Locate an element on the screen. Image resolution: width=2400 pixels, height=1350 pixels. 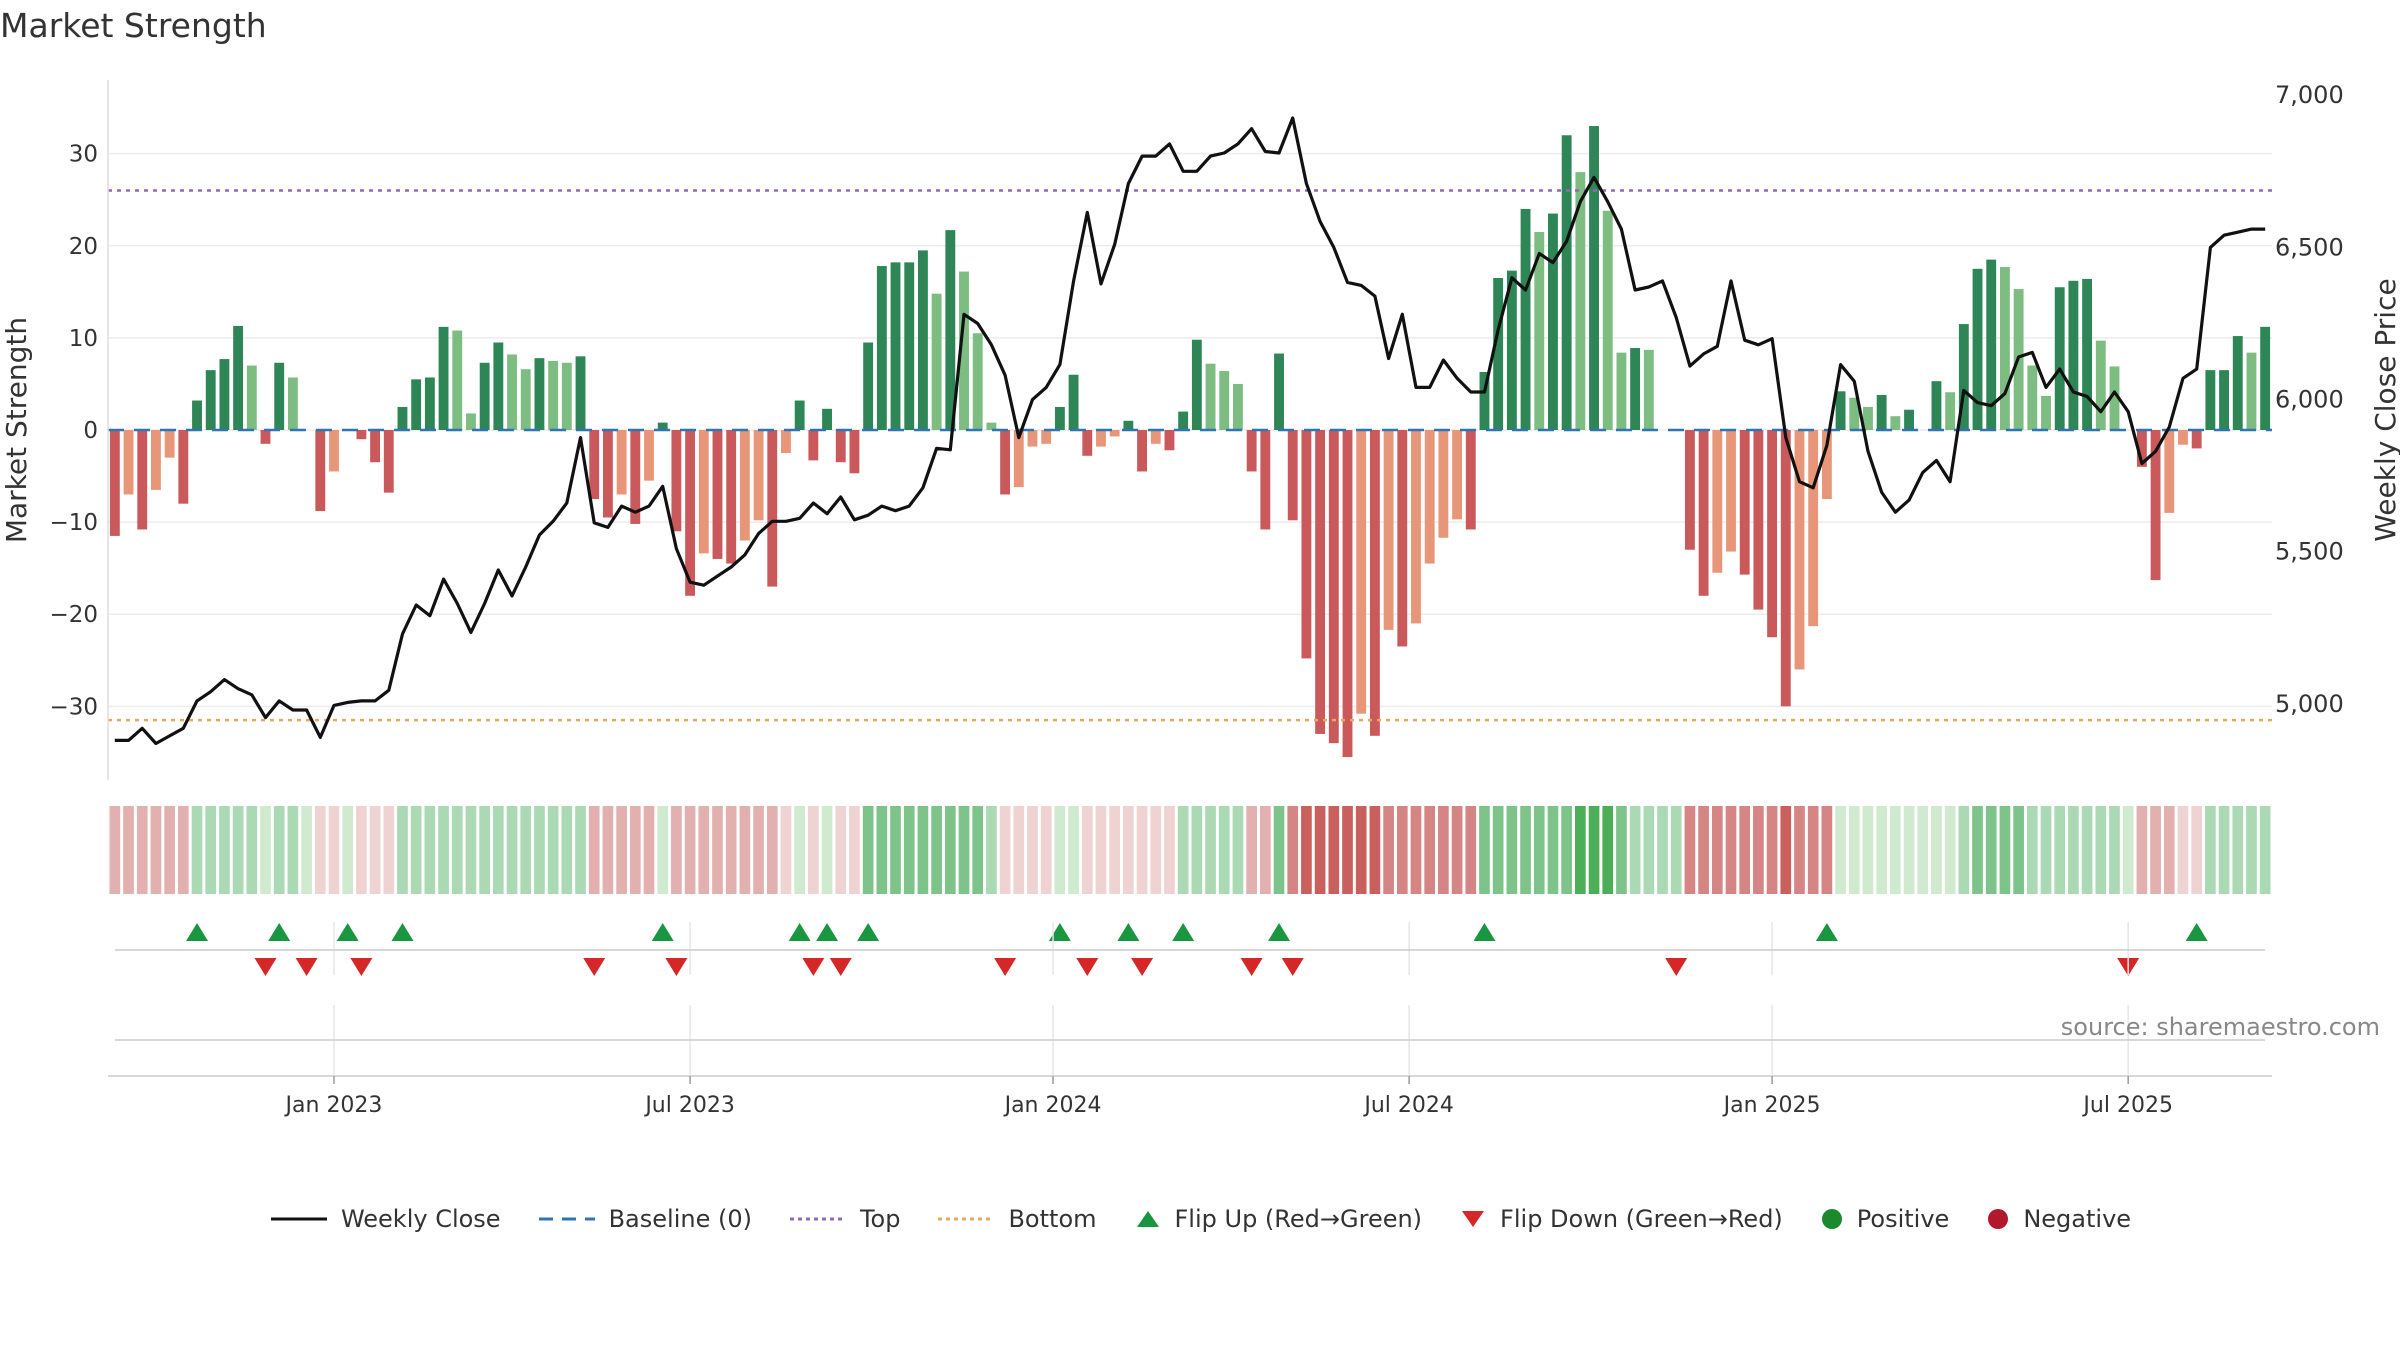
source-credit: source: sharemaestro.com is located at coordinates (2220, 1027).